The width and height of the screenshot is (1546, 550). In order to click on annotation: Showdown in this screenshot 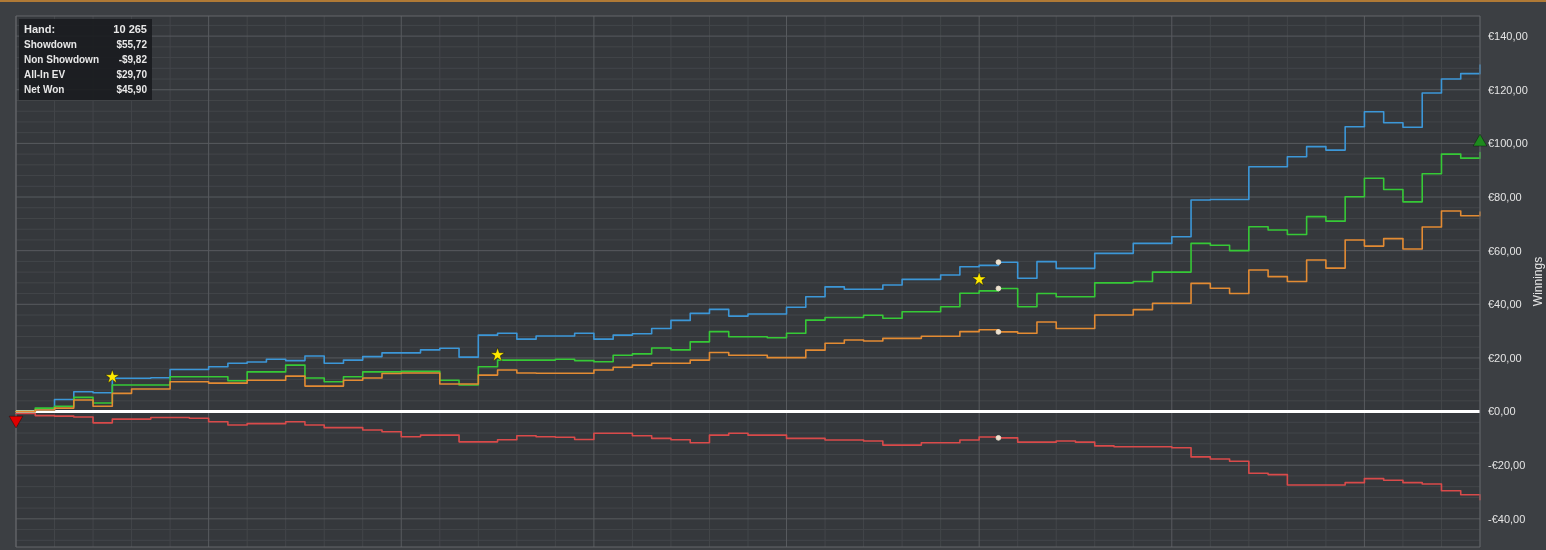, I will do `click(50, 45)`.